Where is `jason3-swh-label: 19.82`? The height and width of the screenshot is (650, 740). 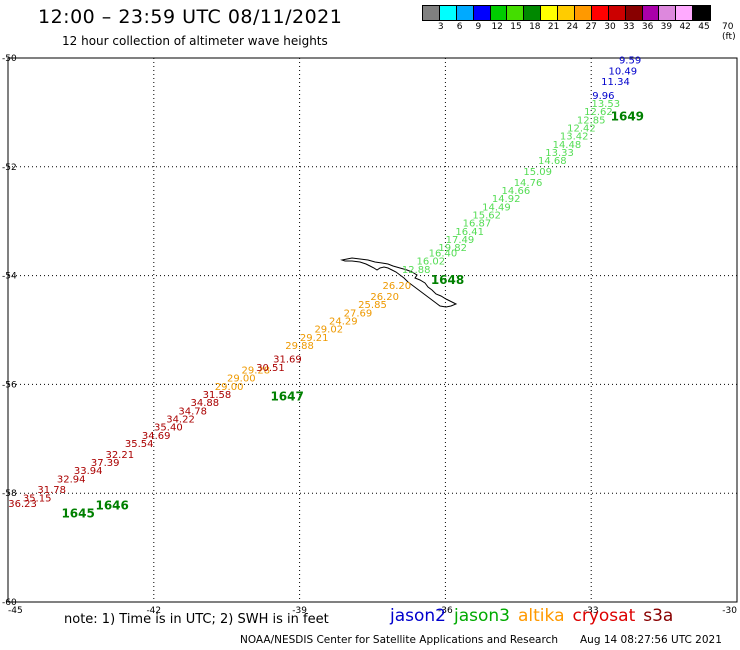 jason3-swh-label: 19.82 is located at coordinates (452, 248).